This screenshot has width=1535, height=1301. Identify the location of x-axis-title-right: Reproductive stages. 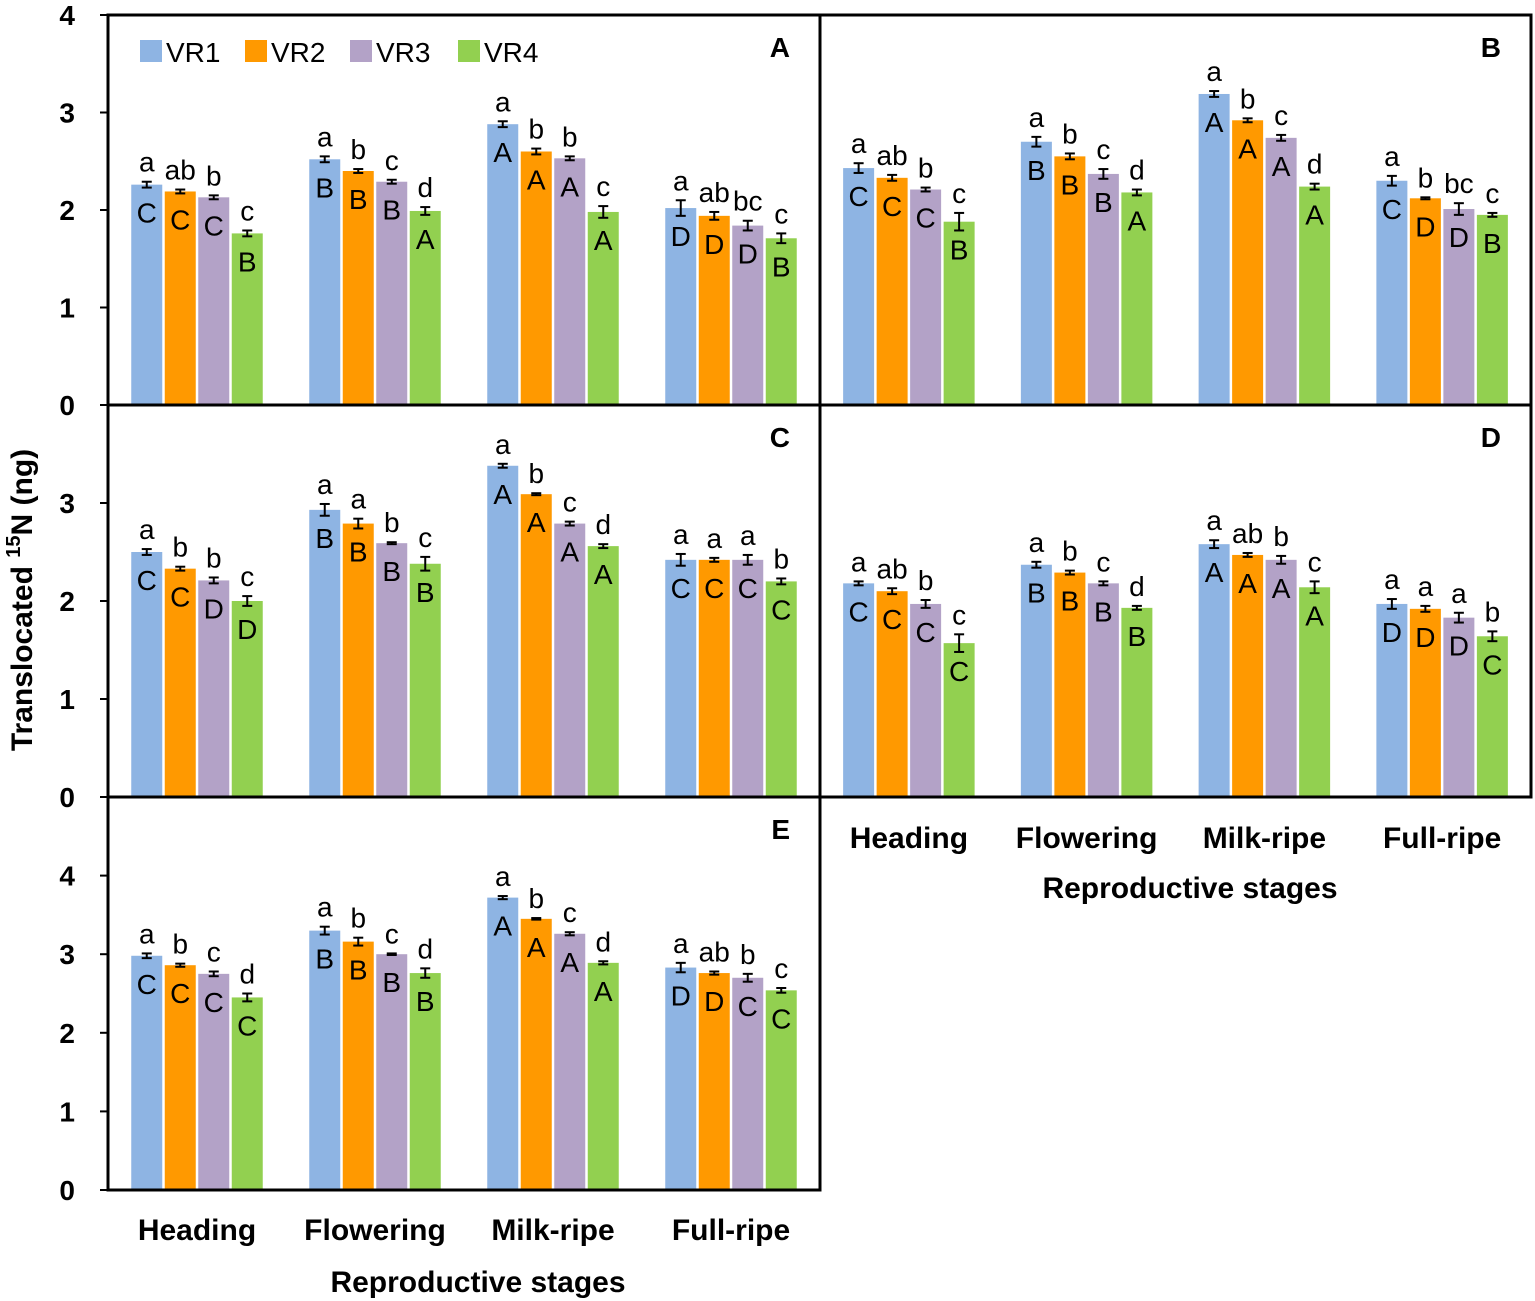
(1189, 888).